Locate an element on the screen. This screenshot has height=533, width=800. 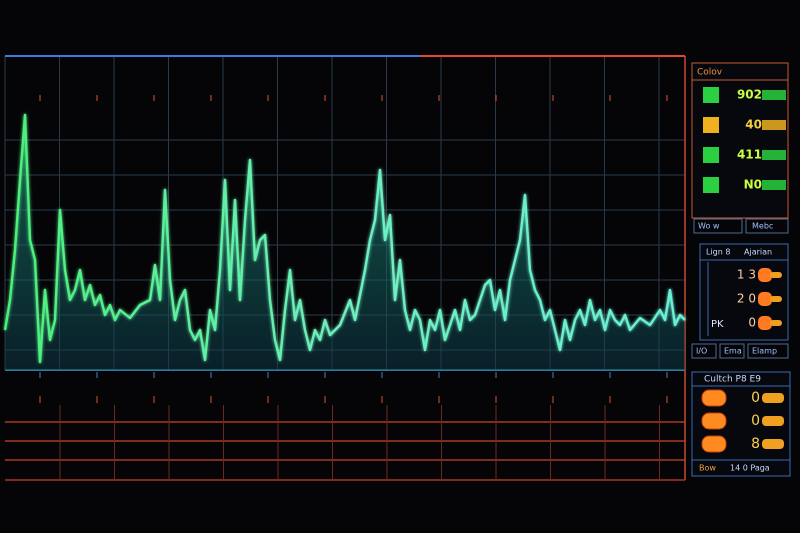
readout-list: 902 40 411 N0 is located at coordinates (744, 140).